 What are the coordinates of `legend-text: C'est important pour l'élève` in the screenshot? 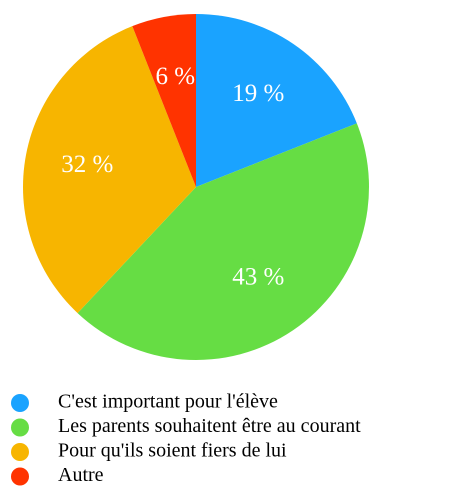 It's located at (168, 402).